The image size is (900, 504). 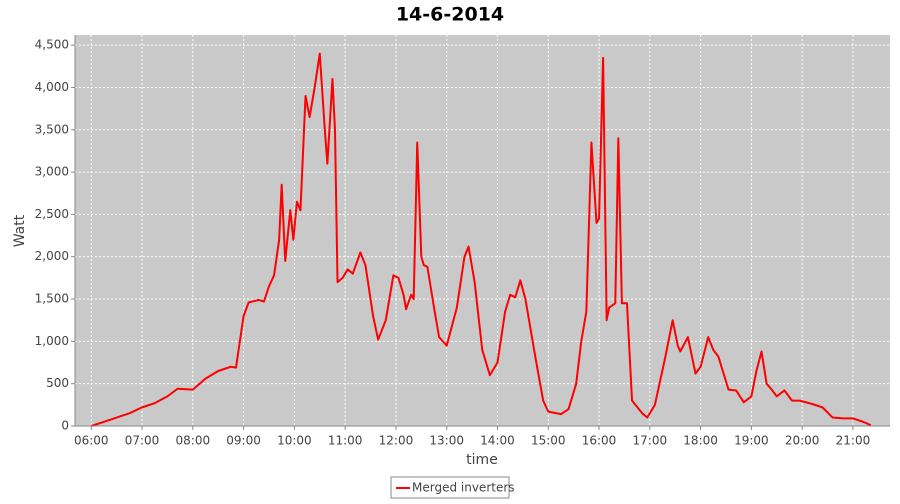 I want to click on x-axis-label: time, so click(x=482, y=460).